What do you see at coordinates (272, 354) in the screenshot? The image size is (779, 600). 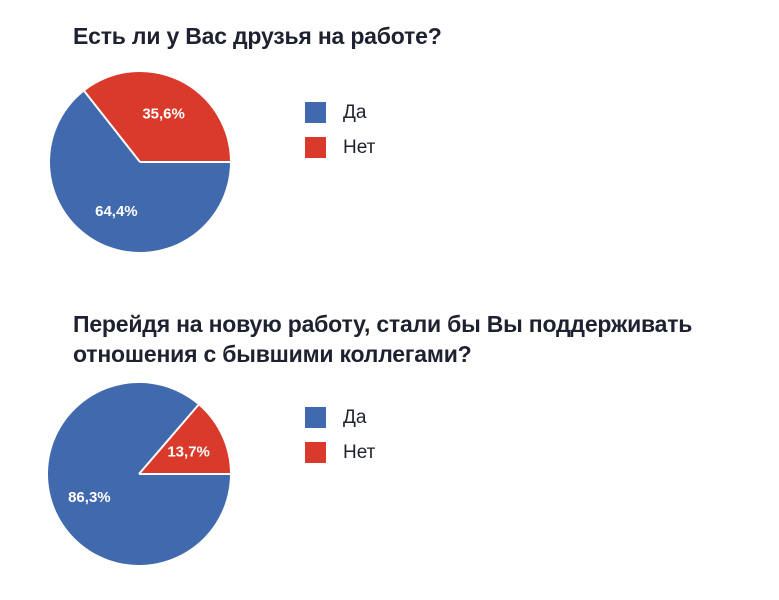 I see `chart-title-line: отношения с бывшими коллегами?` at bounding box center [272, 354].